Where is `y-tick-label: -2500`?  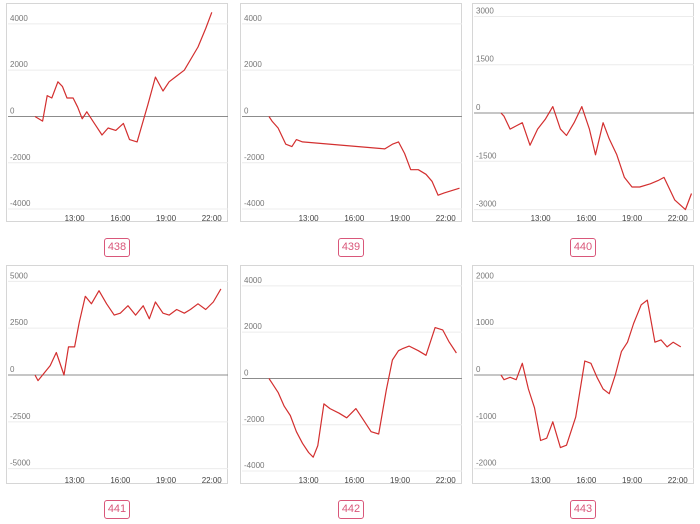
y-tick-label: -2500 is located at coordinates (20, 416).